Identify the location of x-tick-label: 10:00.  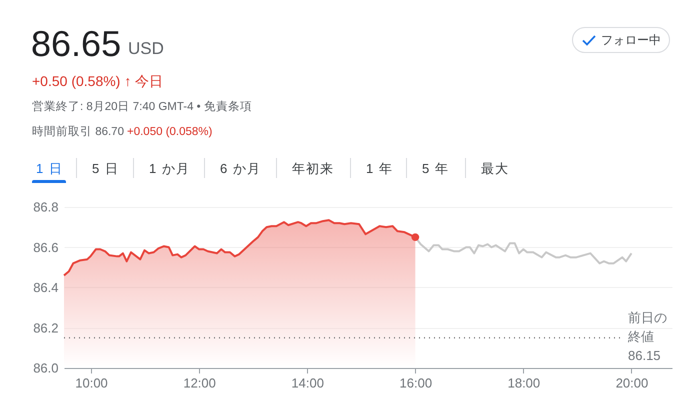
(91, 383).